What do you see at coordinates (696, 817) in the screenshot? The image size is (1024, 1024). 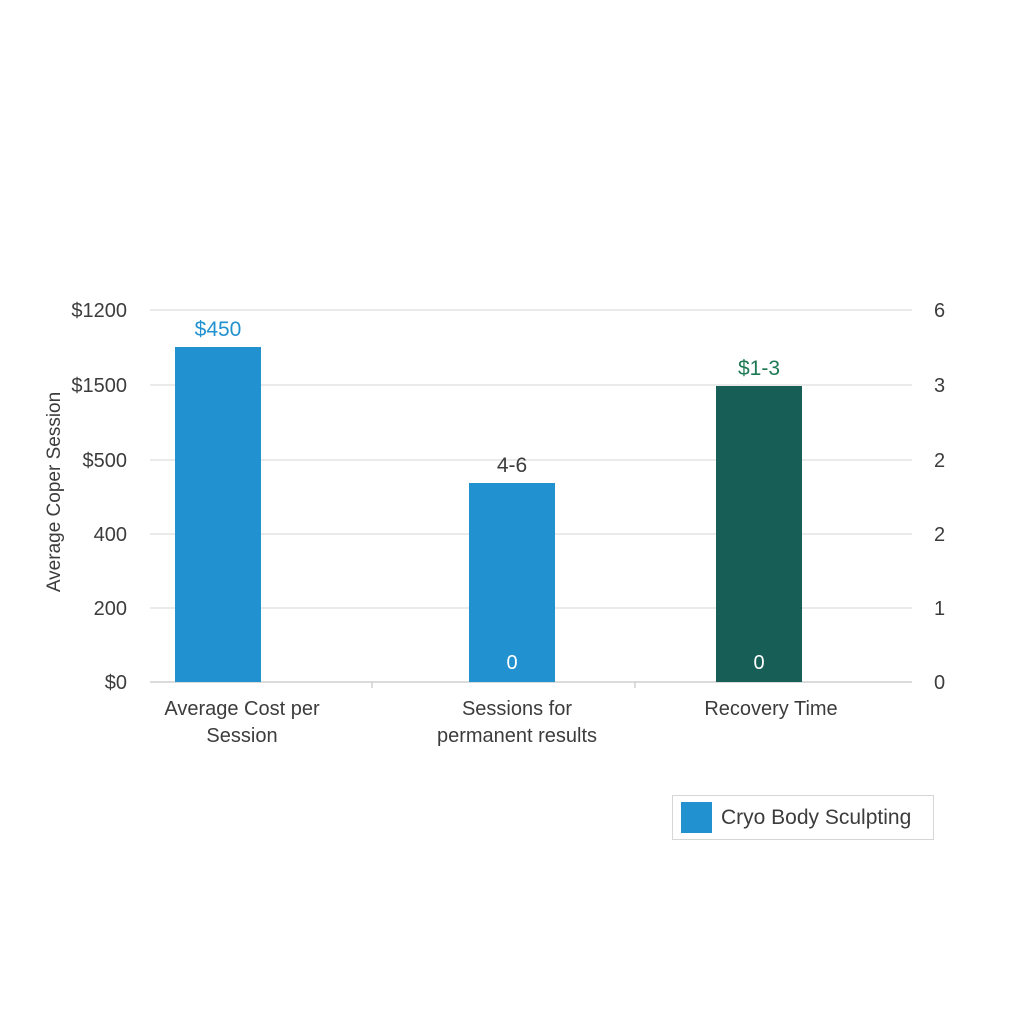 I see `legend-swatch` at bounding box center [696, 817].